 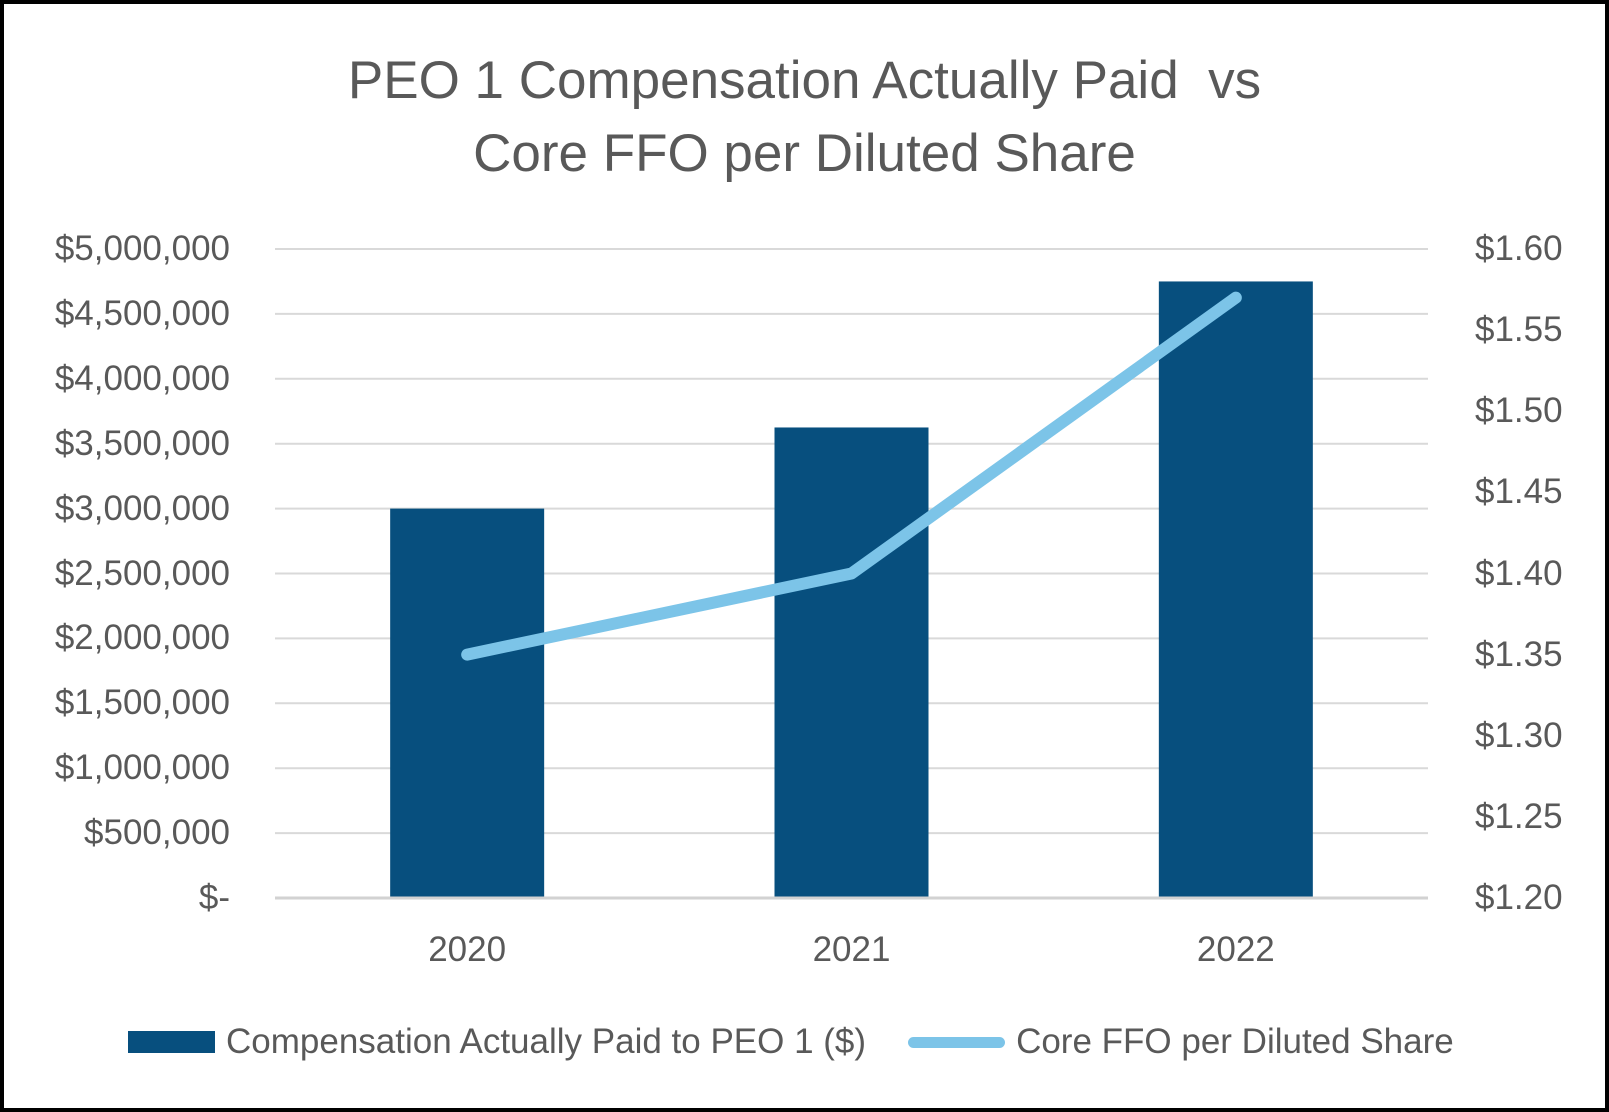 I want to click on chart-title-line-2: Core FFO per Diluted Share, so click(x=804, y=153).